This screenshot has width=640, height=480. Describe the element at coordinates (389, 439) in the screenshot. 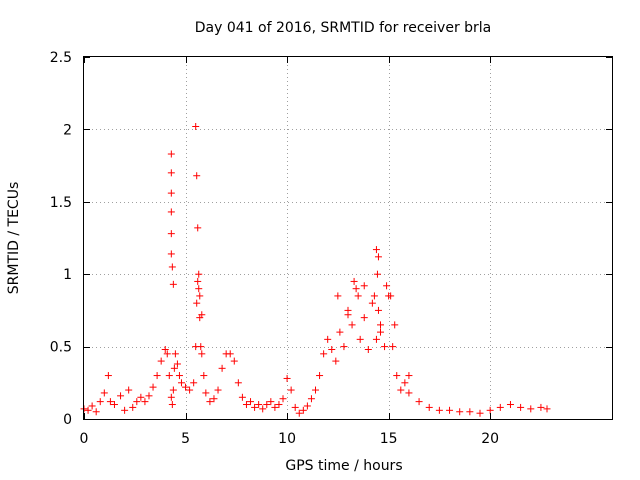

I see `x-tick-label: 15` at that location.